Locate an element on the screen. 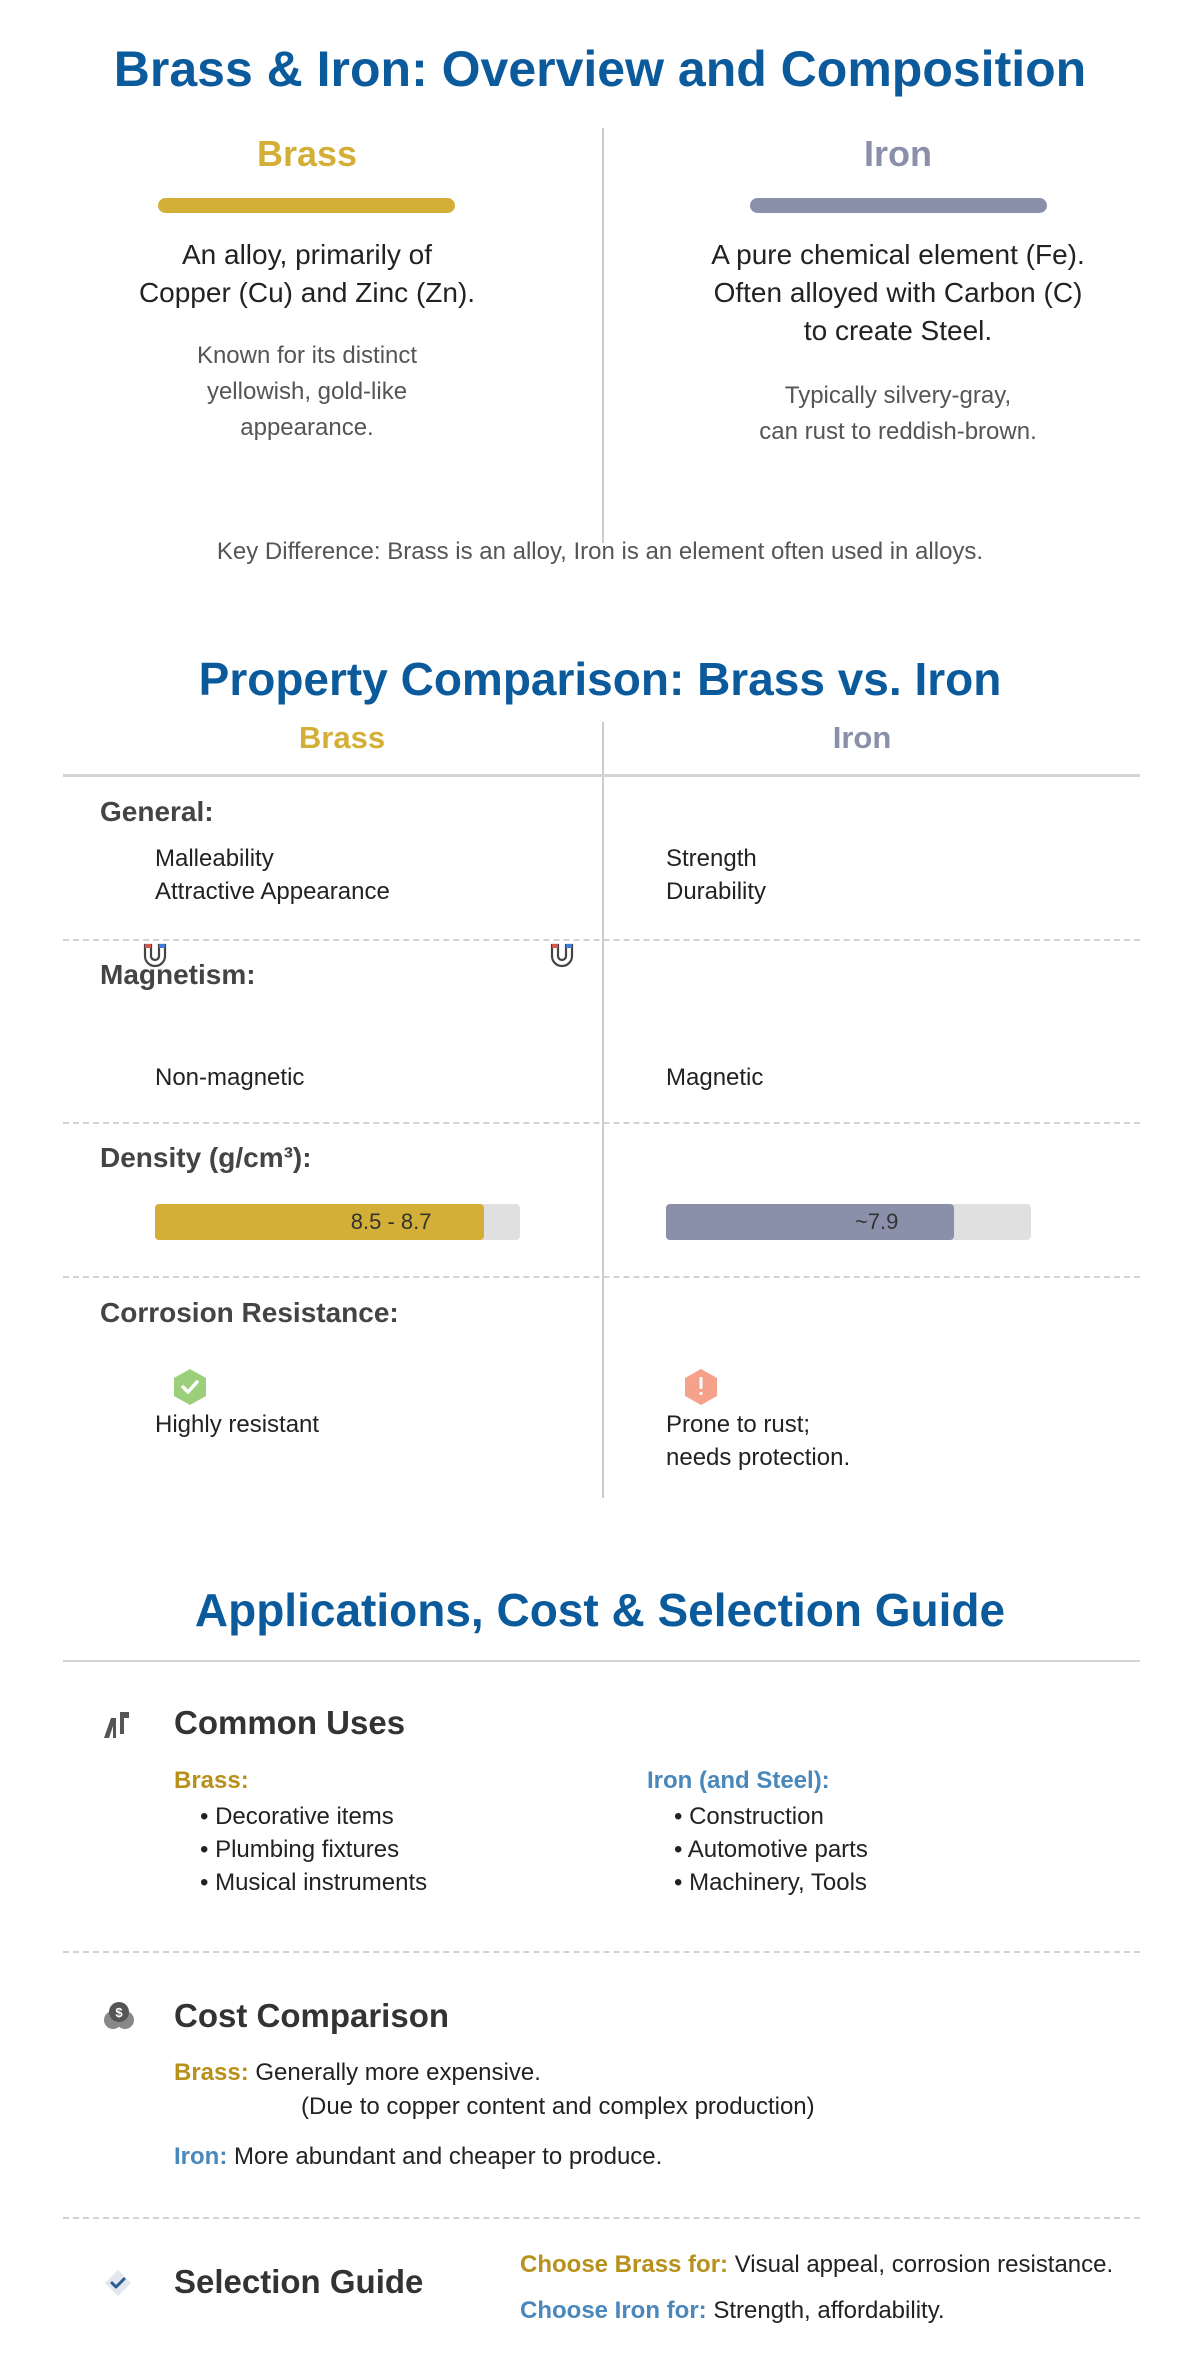 This screenshot has width=1200, height=2373. cost-title: Cost Comparison is located at coordinates (312, 2015).